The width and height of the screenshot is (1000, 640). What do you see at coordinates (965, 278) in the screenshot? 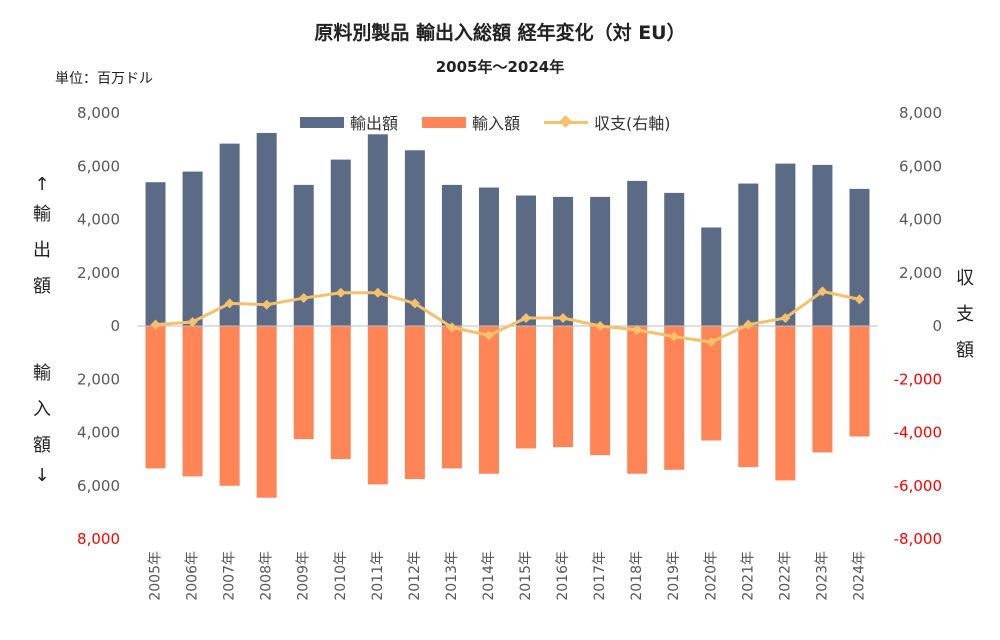
I see `right-axis-label-char: 収` at bounding box center [965, 278].